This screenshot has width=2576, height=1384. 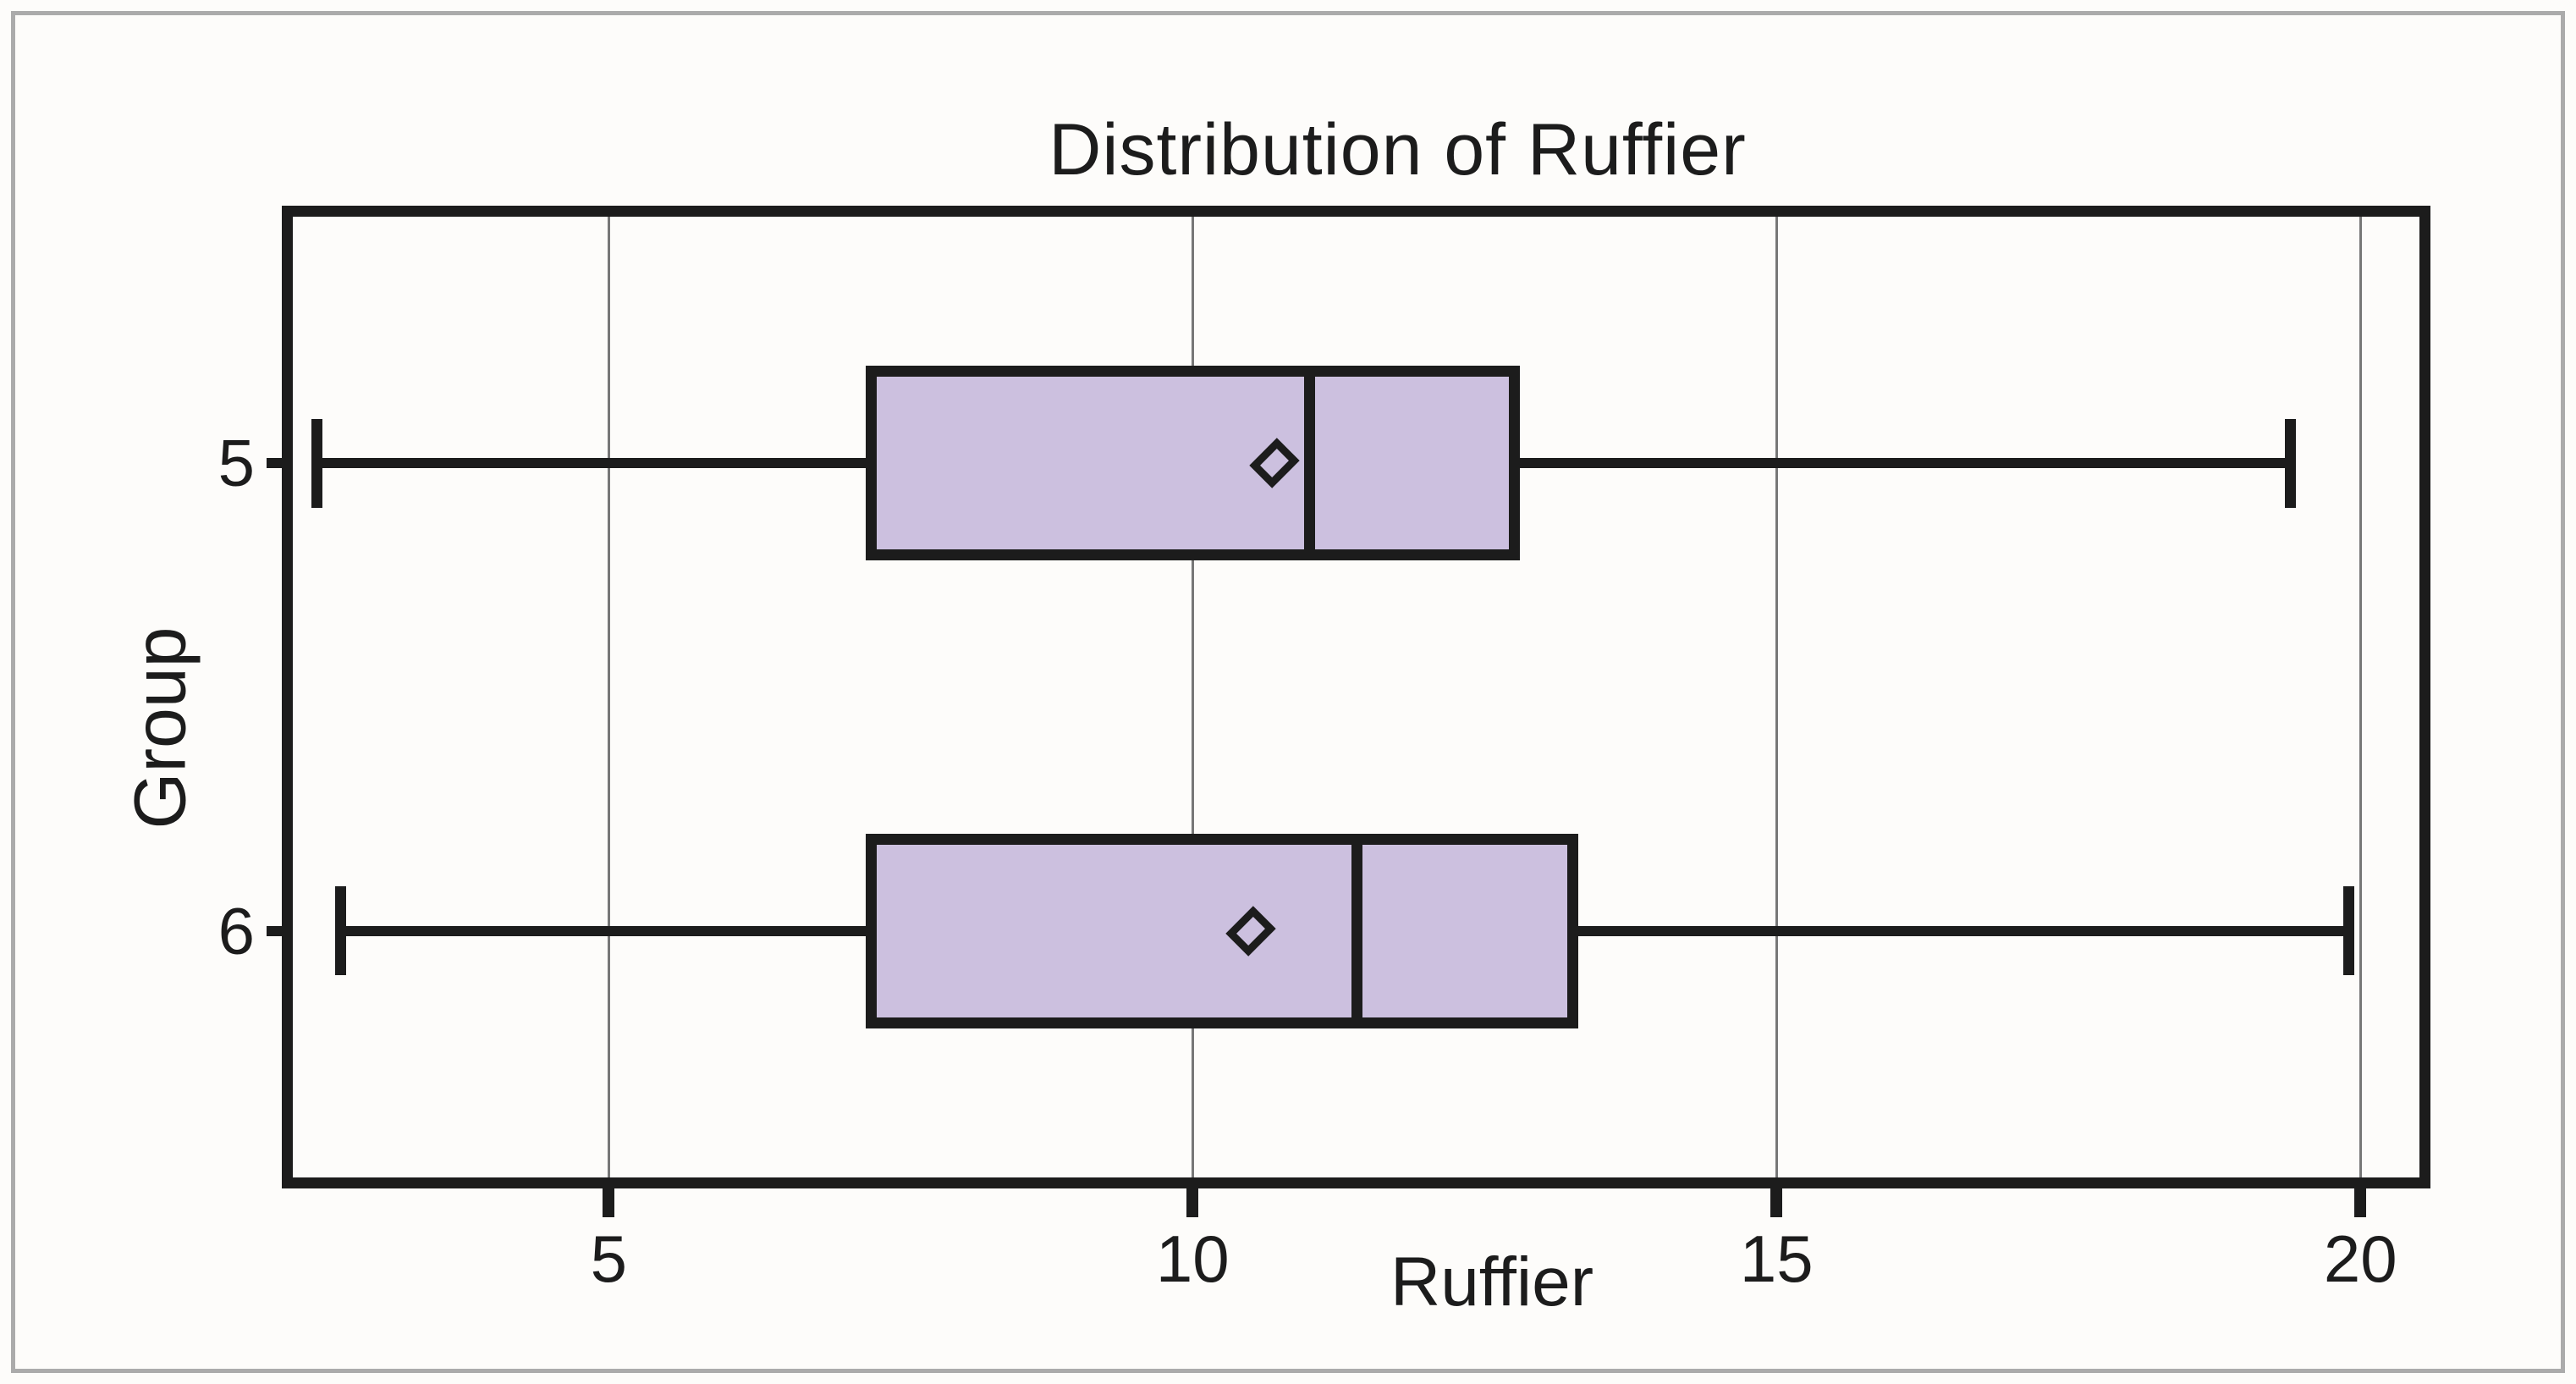 I want to click on x-axis-label: Ruffier, so click(x=1492, y=1282).